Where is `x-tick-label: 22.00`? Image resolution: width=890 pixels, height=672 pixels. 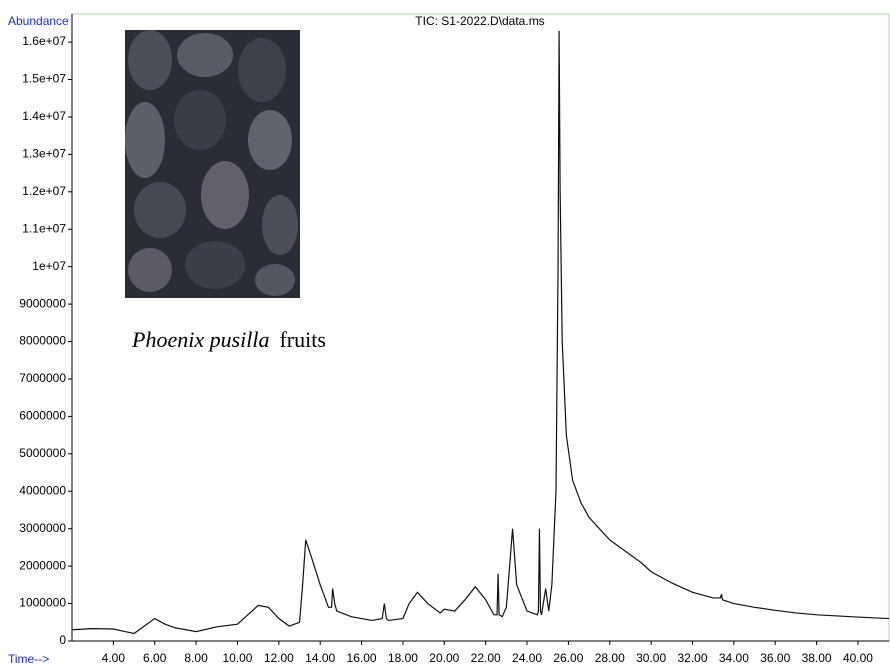
x-tick-label: 22.00 is located at coordinates (486, 658).